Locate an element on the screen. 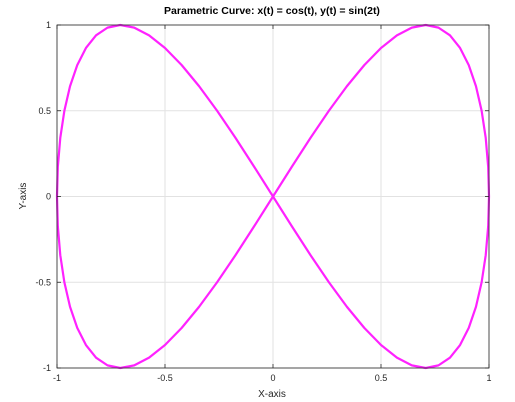 This screenshot has height=402, width=515. x-axis-label: X-axis is located at coordinates (272, 394).